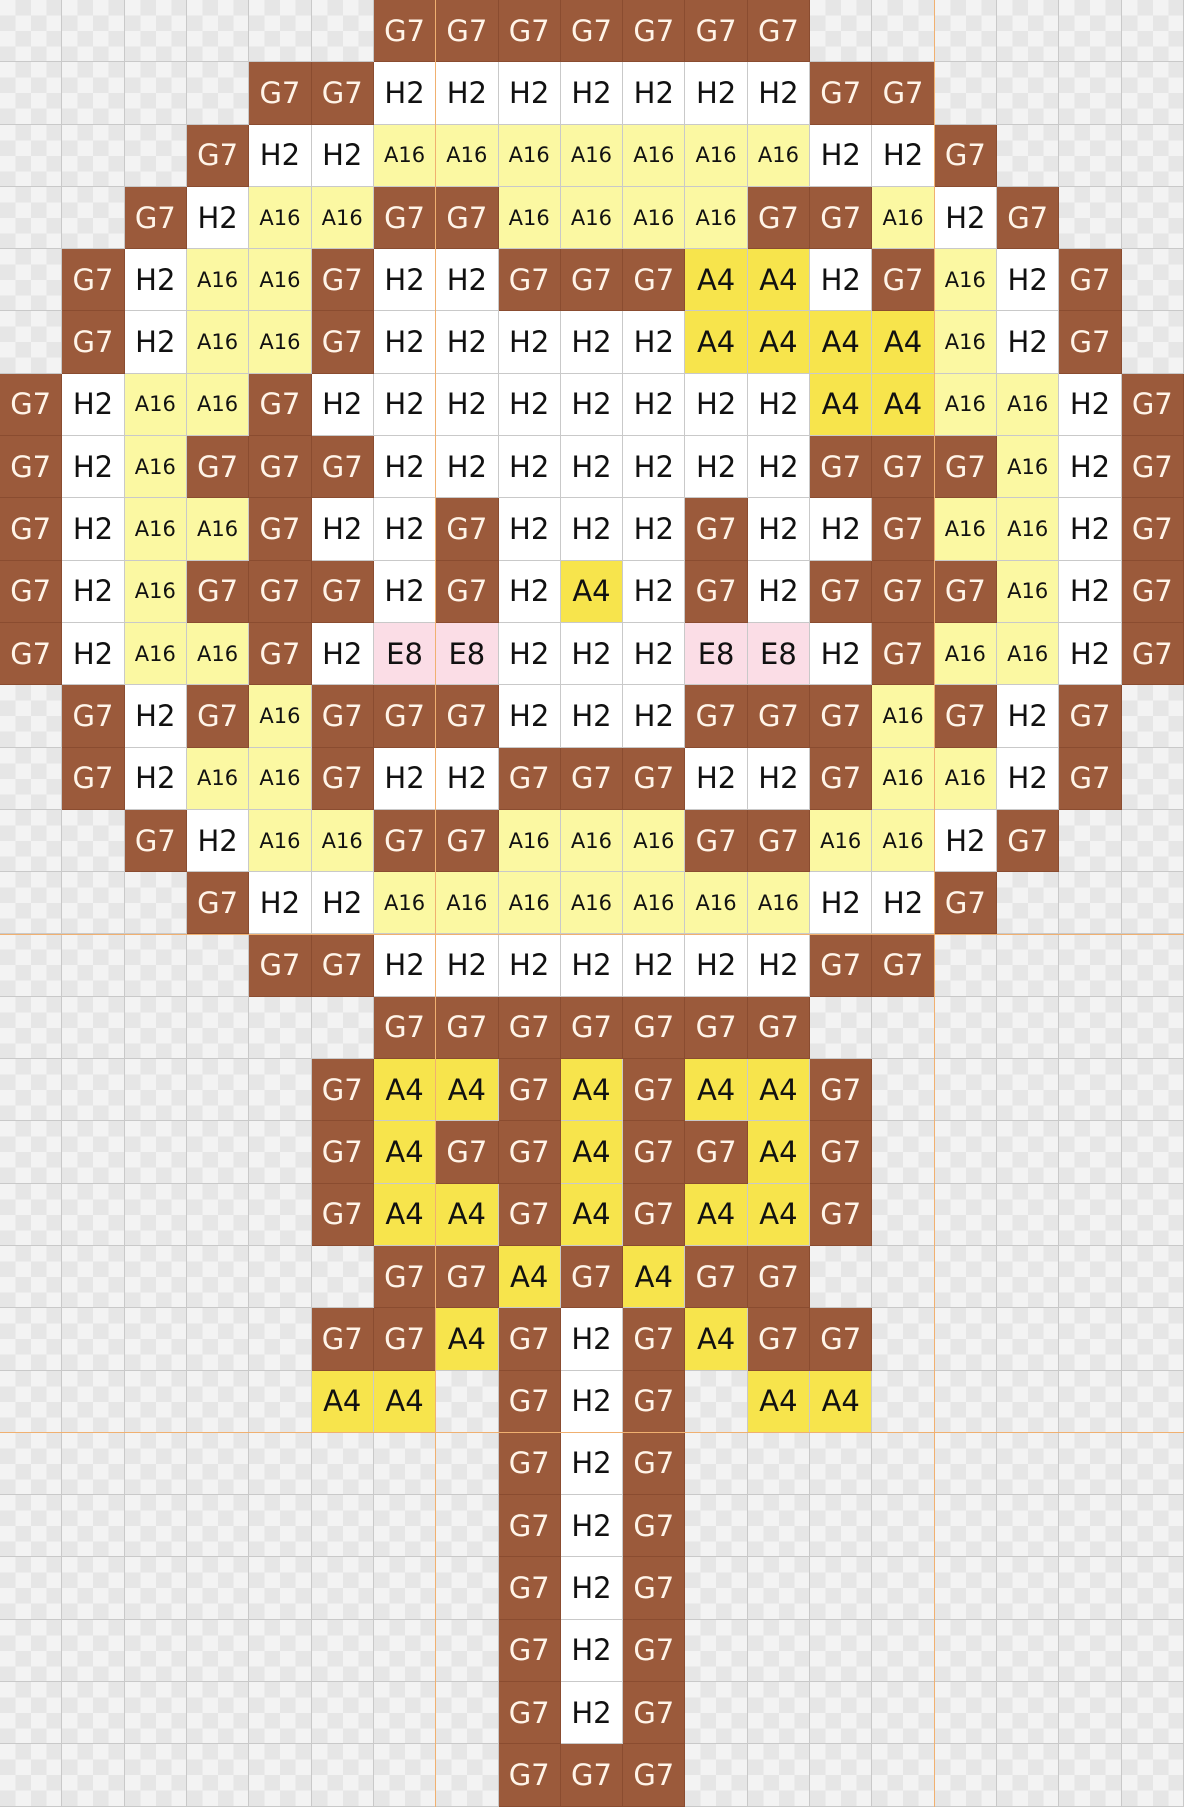 The width and height of the screenshot is (1184, 1807). What do you see at coordinates (779, 654) in the screenshot?
I see `bead-cell: E8` at bounding box center [779, 654].